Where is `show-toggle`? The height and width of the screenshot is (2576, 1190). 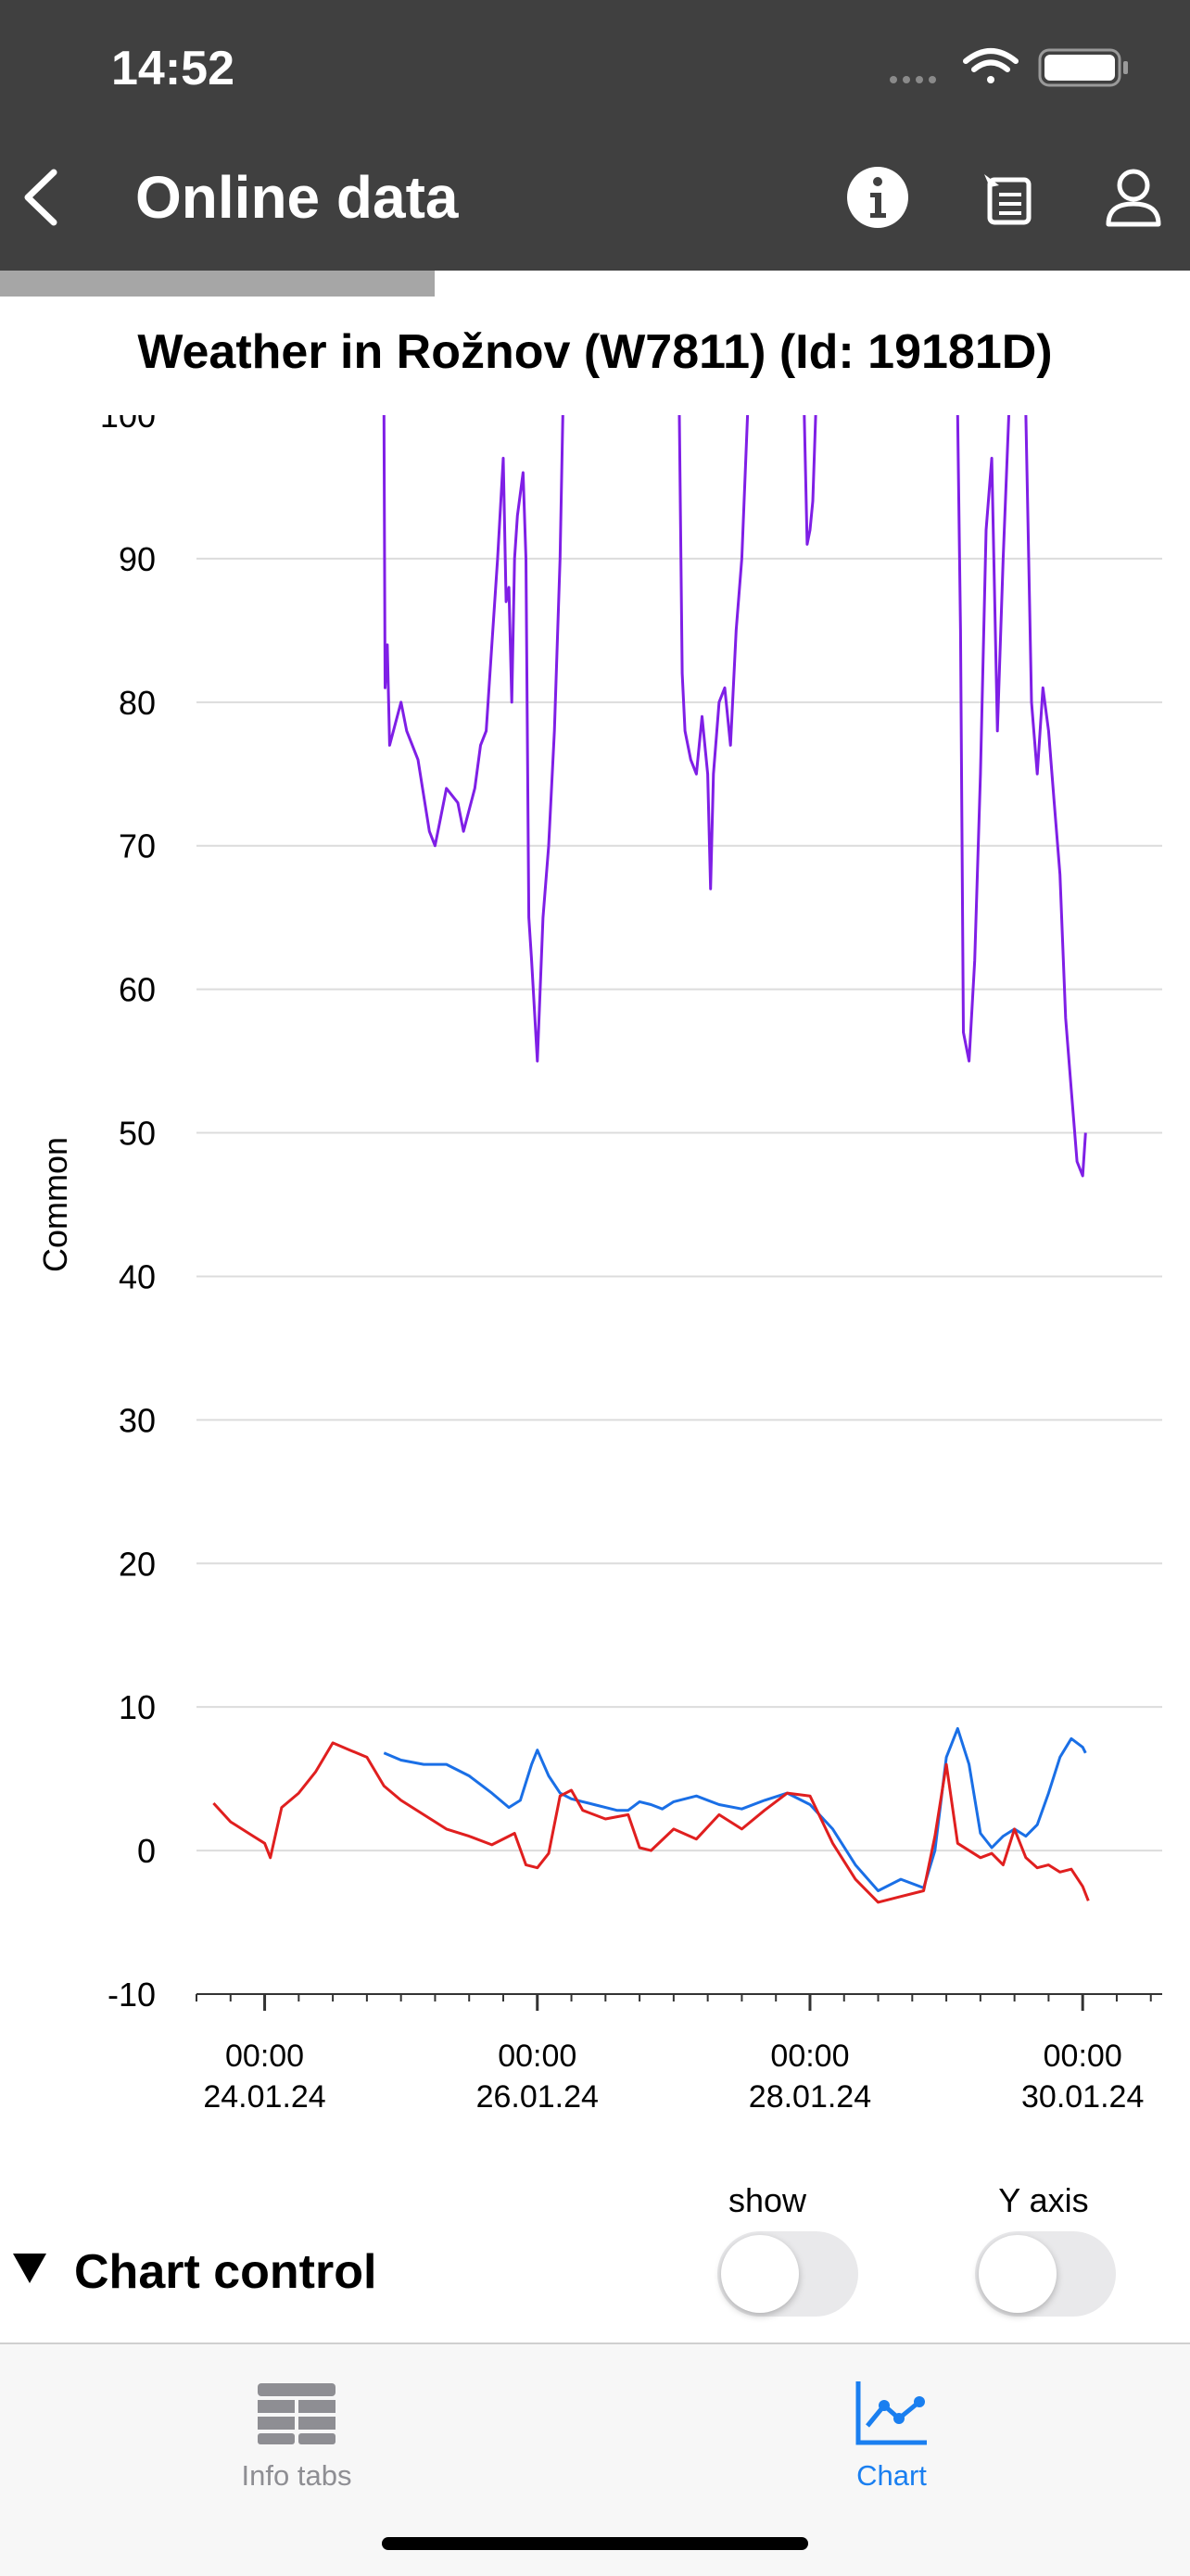
show-toggle is located at coordinates (787, 2274).